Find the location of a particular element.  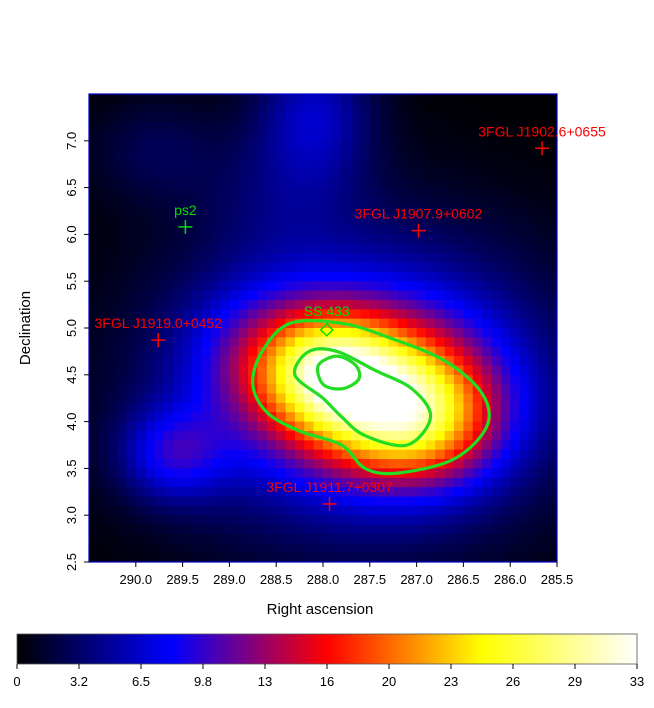

contour-inner is located at coordinates (338, 372).